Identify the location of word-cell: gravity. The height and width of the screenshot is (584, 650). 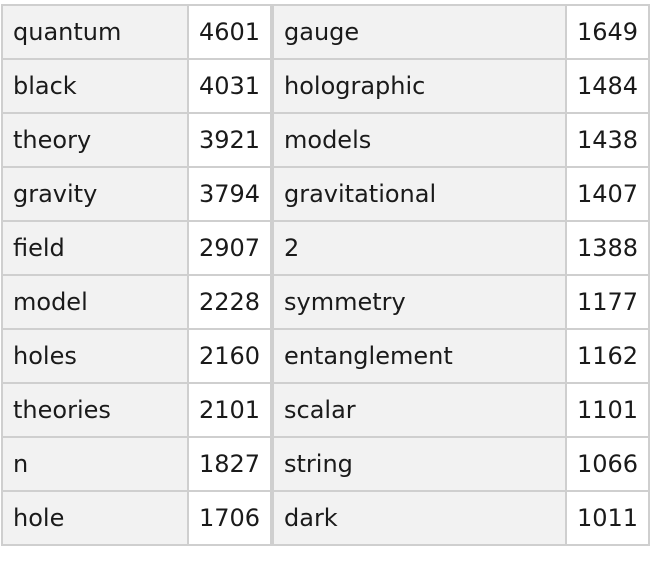
(96, 195).